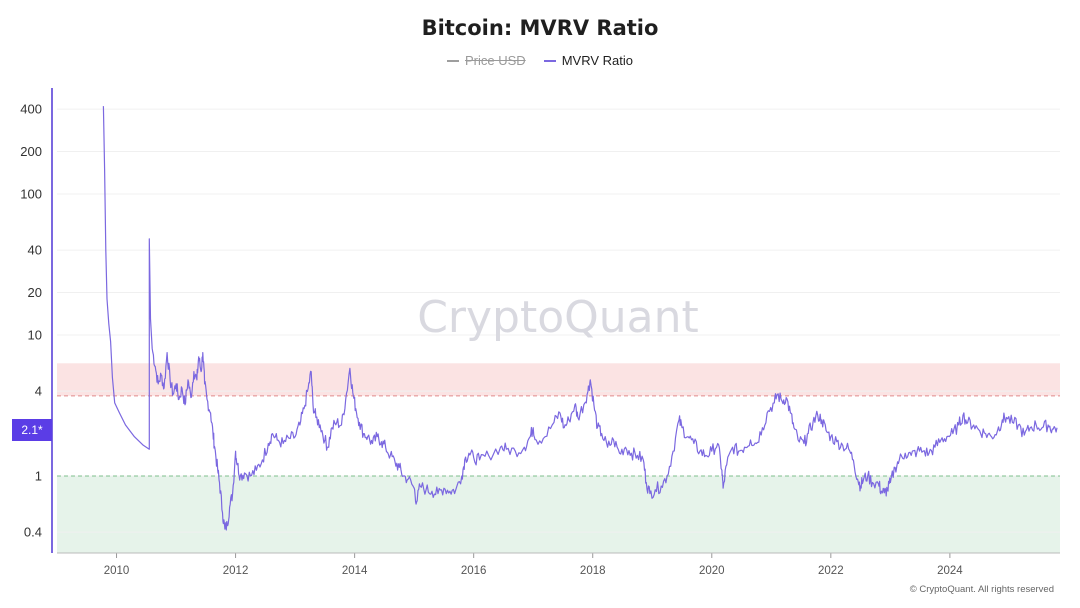 This screenshot has height=608, width=1080. I want to click on y-tick-label: 0.4, so click(33, 532).